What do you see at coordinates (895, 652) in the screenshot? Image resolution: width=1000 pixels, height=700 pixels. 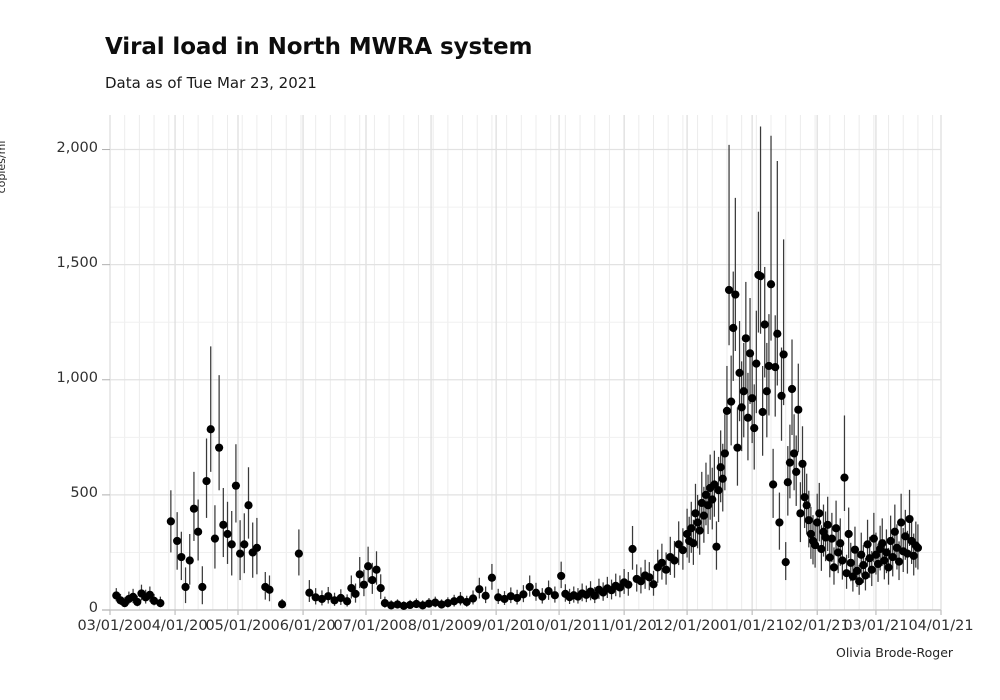 I see `chart-credit: Olivia Brode-Roger` at bounding box center [895, 652].